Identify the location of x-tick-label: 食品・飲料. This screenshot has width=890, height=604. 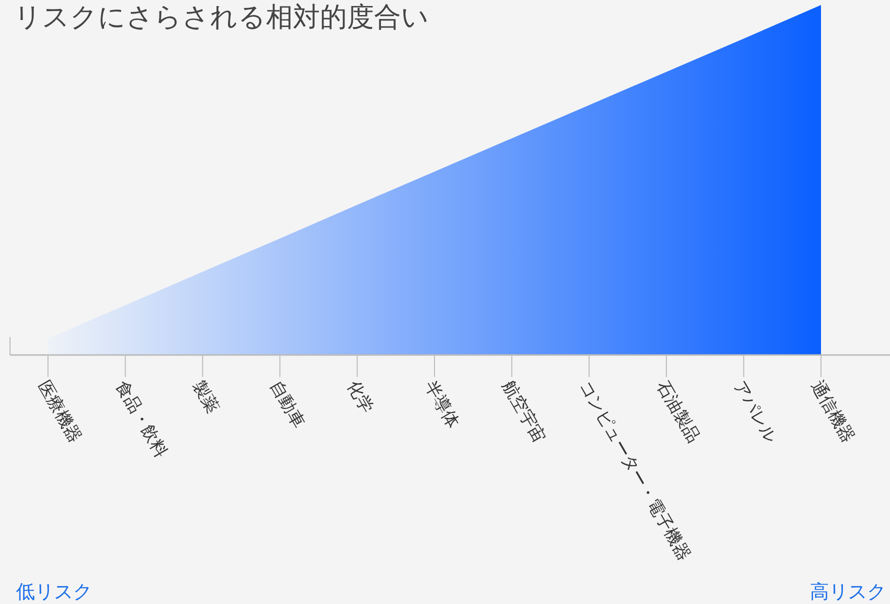
(140, 420).